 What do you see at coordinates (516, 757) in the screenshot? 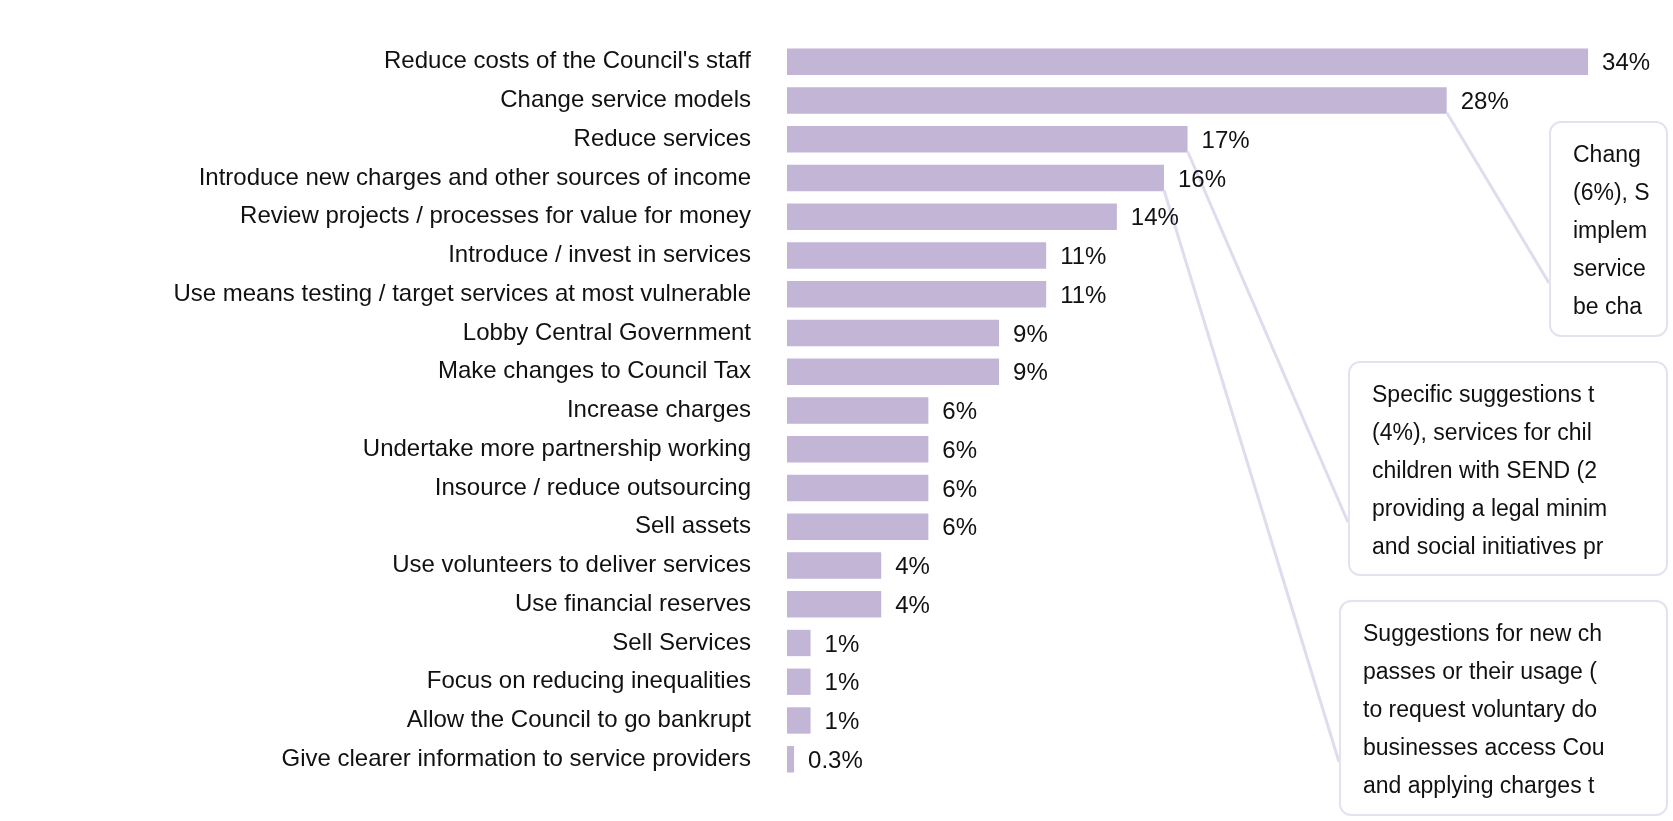
I see `y-tick-label: Give clearer information to service providers` at bounding box center [516, 757].